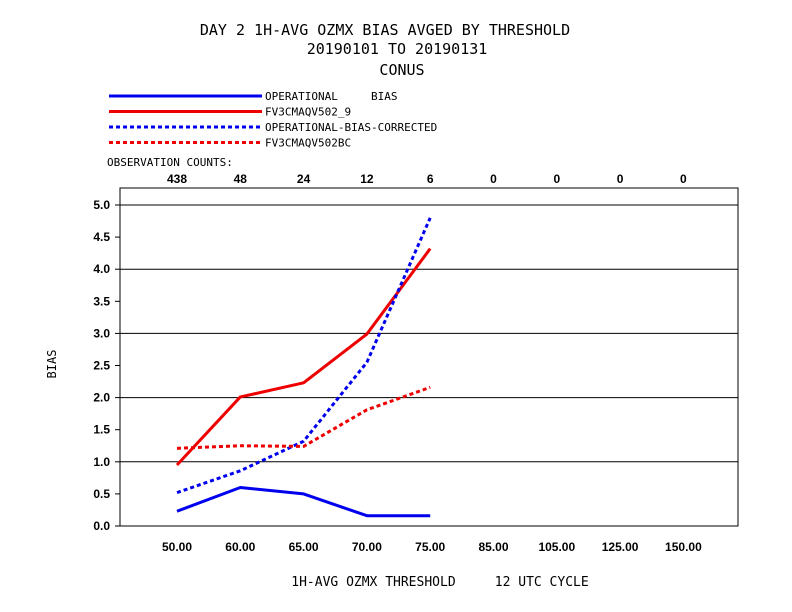 This screenshot has height=612, width=792. What do you see at coordinates (304, 179) in the screenshot?
I see `observation-count: 24` at bounding box center [304, 179].